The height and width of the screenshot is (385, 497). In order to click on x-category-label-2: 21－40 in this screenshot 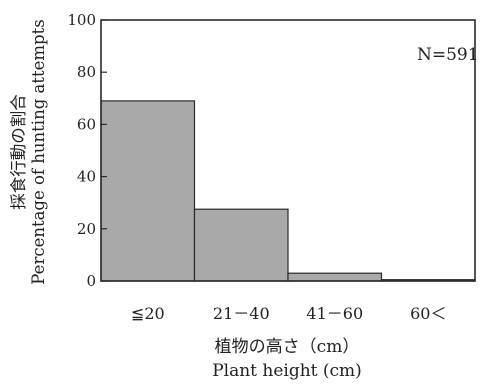, I will do `click(241, 313)`.